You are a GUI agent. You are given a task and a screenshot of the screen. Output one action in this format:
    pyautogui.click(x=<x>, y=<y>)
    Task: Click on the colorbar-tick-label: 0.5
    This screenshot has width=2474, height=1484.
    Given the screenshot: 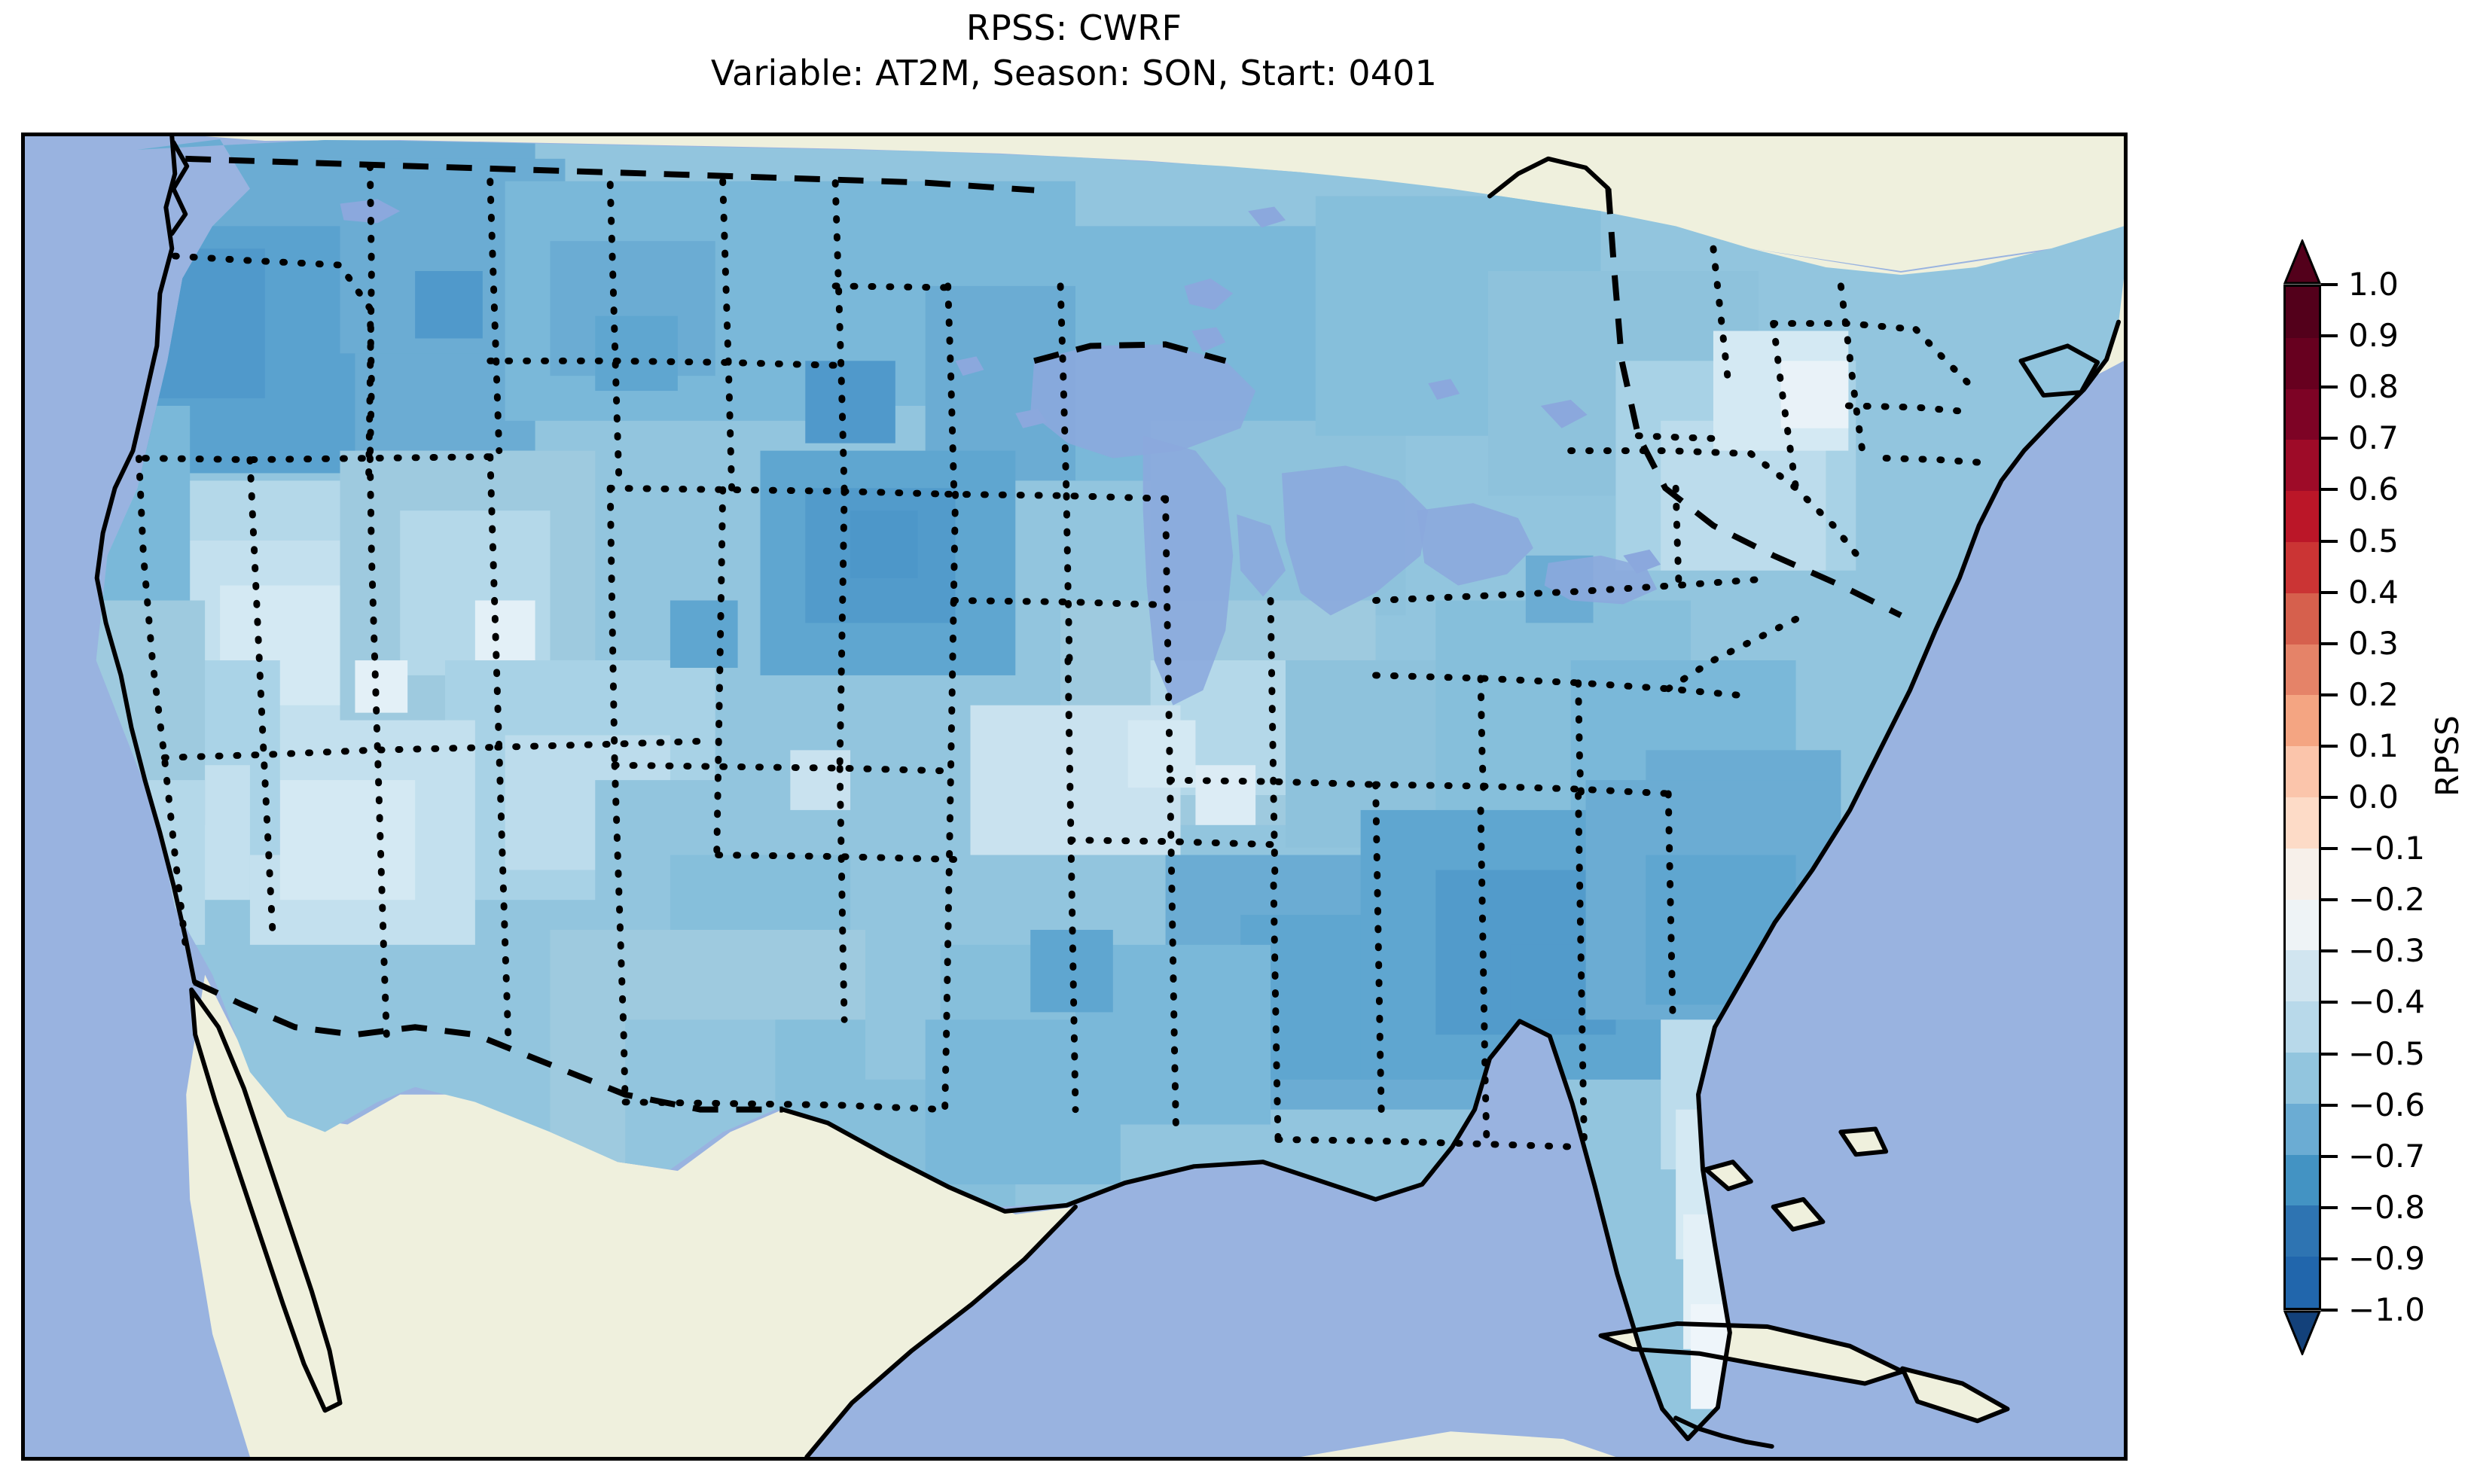 What is the action you would take?
    pyautogui.click(x=2373, y=540)
    